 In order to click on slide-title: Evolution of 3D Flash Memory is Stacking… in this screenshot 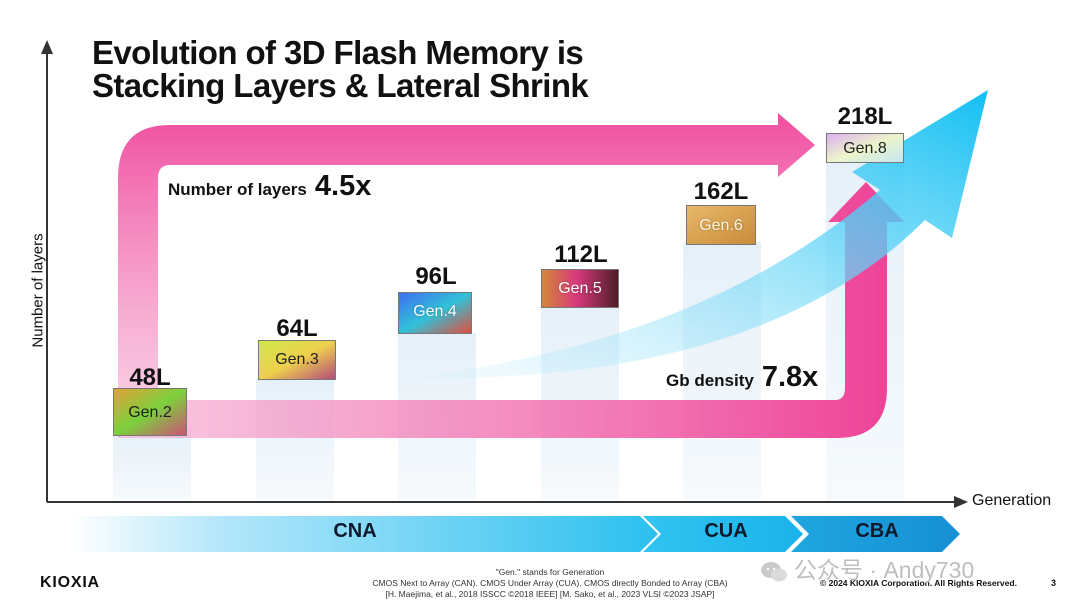, I will do `click(340, 69)`.